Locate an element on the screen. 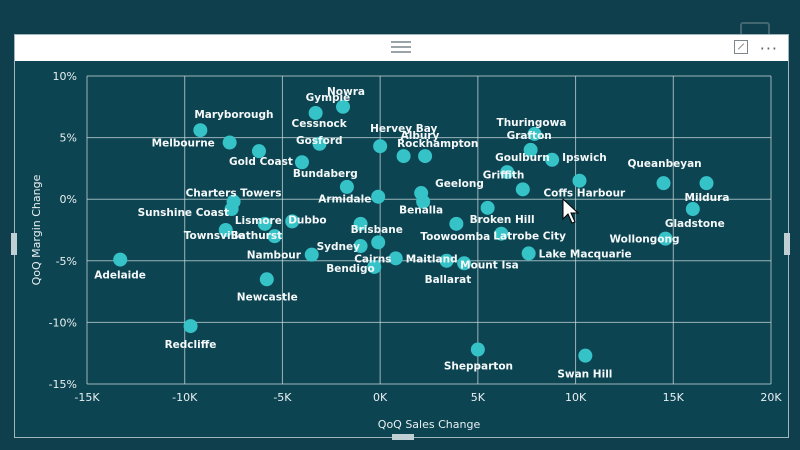  point-label: Nambour is located at coordinates (274, 256).